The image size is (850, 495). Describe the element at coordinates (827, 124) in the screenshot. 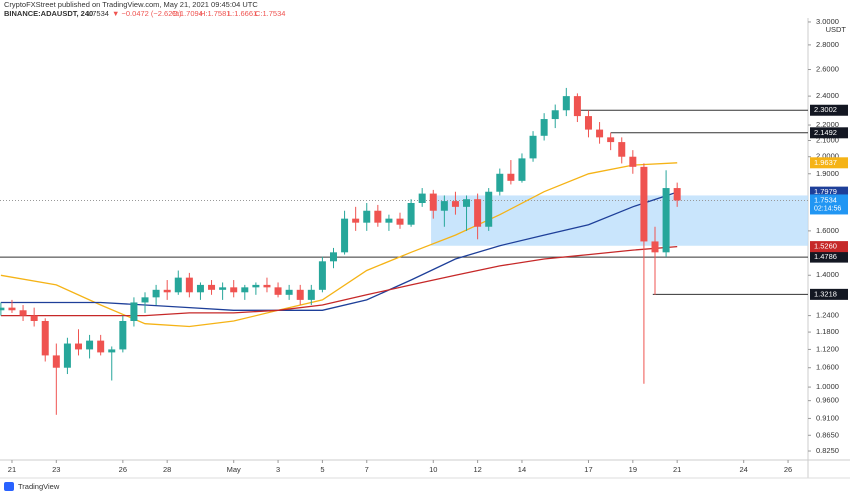

I see `y-tick-label: 2.2000` at that location.